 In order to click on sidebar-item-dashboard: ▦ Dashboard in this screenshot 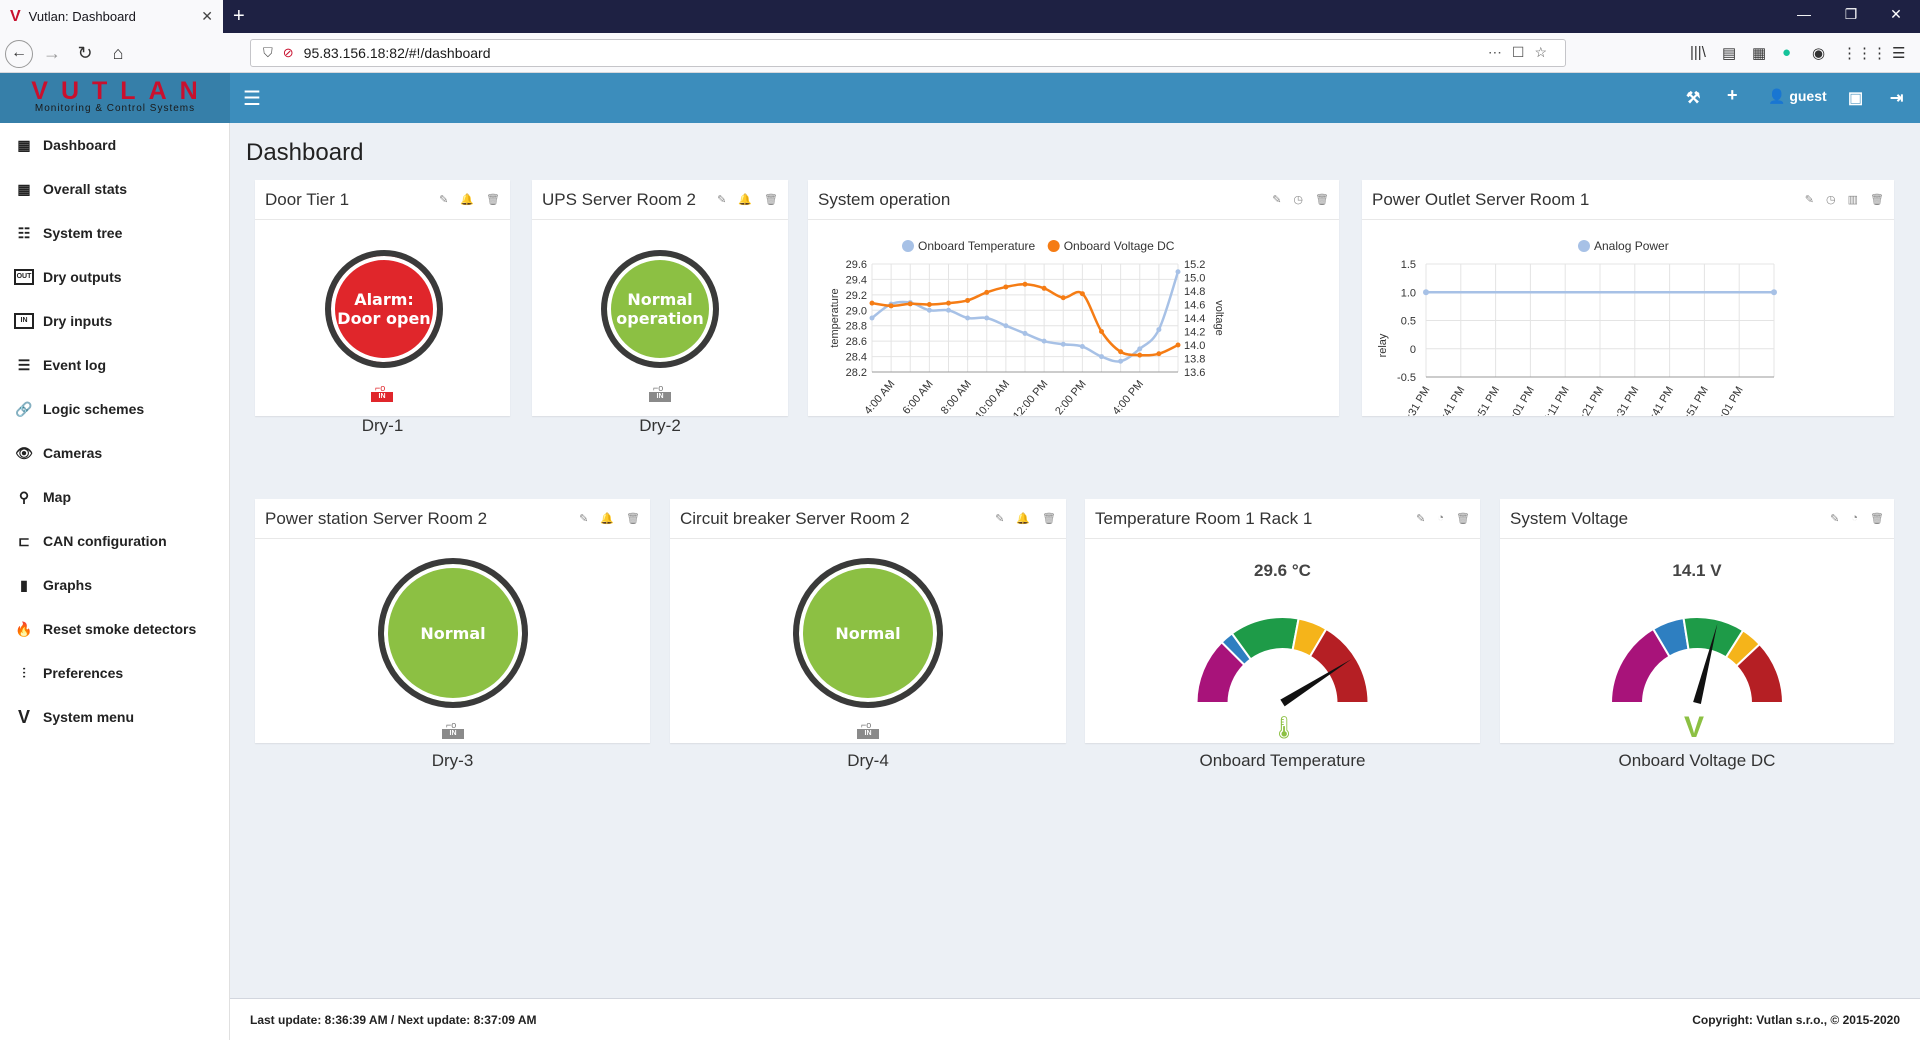, I will do `click(114, 145)`.